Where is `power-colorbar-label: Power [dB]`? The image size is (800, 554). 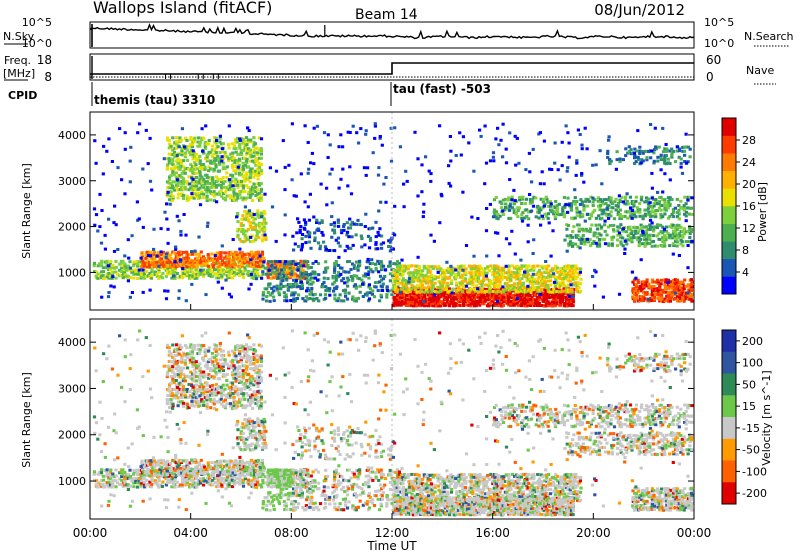 power-colorbar-label: Power [dB] is located at coordinates (762, 212).